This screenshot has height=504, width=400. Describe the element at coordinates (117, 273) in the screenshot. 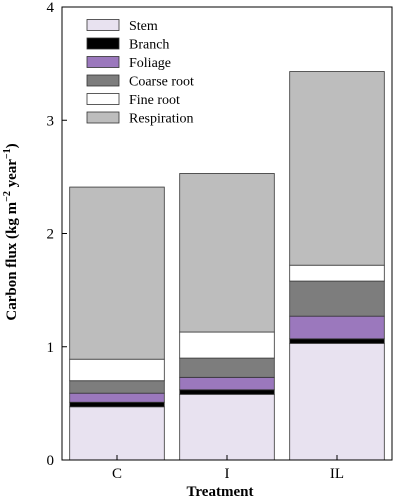

I see `bar-segment-respiration-c` at that location.